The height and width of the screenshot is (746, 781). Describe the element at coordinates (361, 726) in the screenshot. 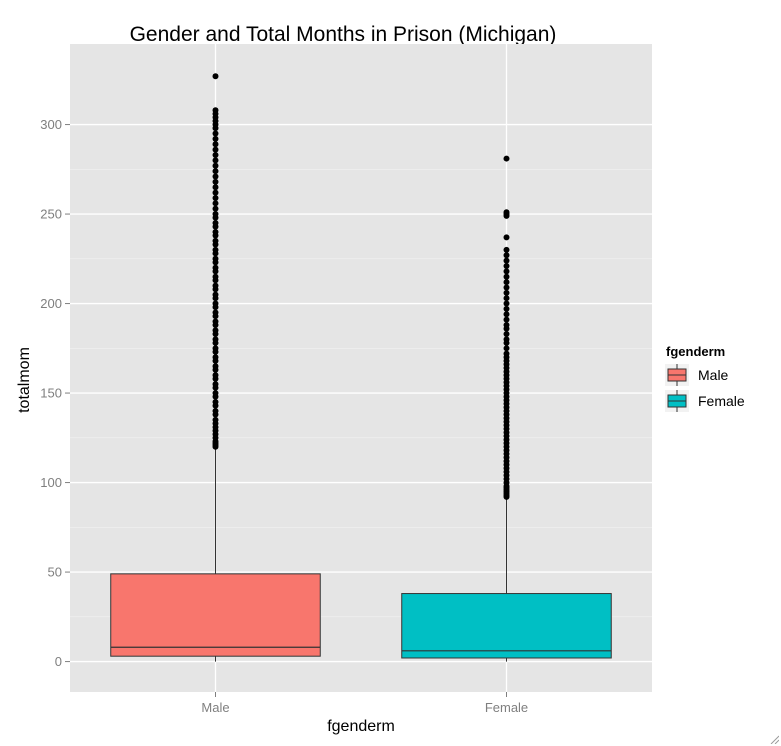

I see `x-axis-title: fgenderm` at that location.